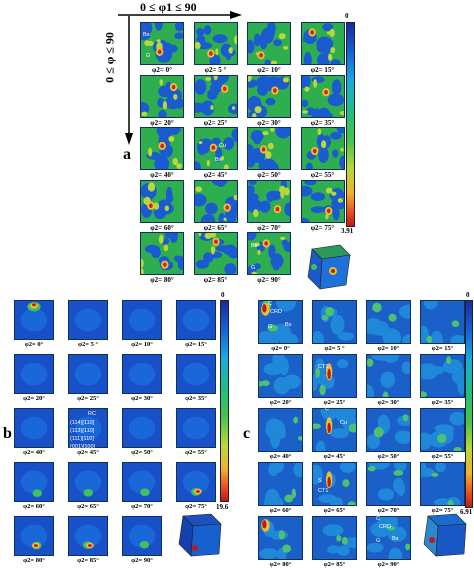 Image resolution: width=474 pixels, height=568 pixels. I want to click on texture-annotation: (113)[110], so click(82, 431).